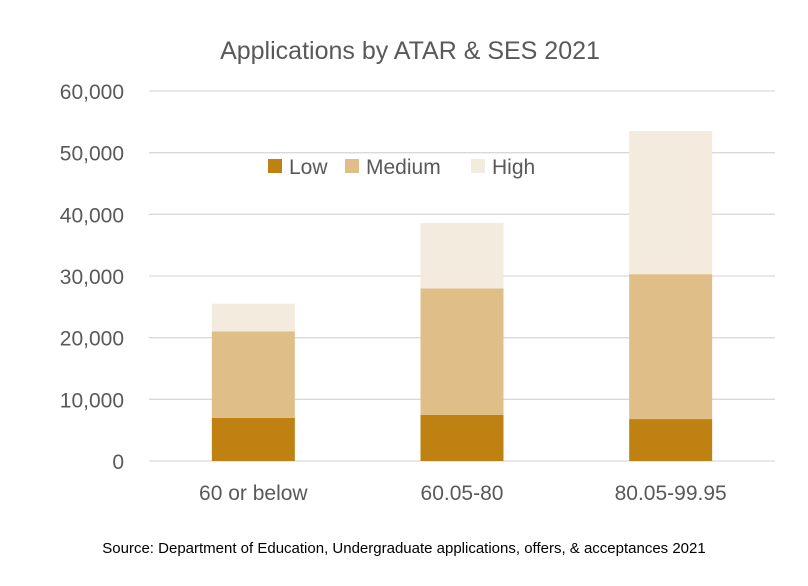 Image resolution: width=808 pixels, height=586 pixels. Describe the element at coordinates (410, 51) in the screenshot. I see `chart-title: Applications by ATAR & SES 2021` at that location.